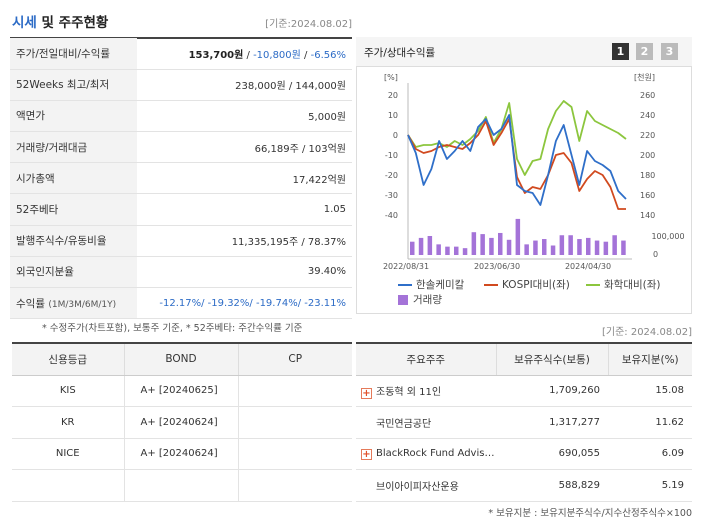 The width and height of the screenshot is (702, 525). Describe the element at coordinates (244, 209) in the screenshot. I see `info-value: 1.05` at that location.